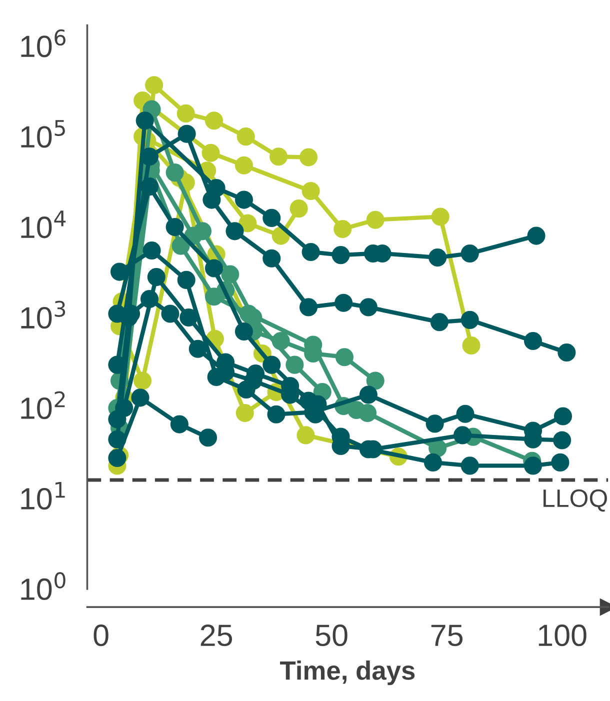 The image size is (610, 701). Describe the element at coordinates (101, 635) in the screenshot. I see `x-tick-label: 0` at that location.